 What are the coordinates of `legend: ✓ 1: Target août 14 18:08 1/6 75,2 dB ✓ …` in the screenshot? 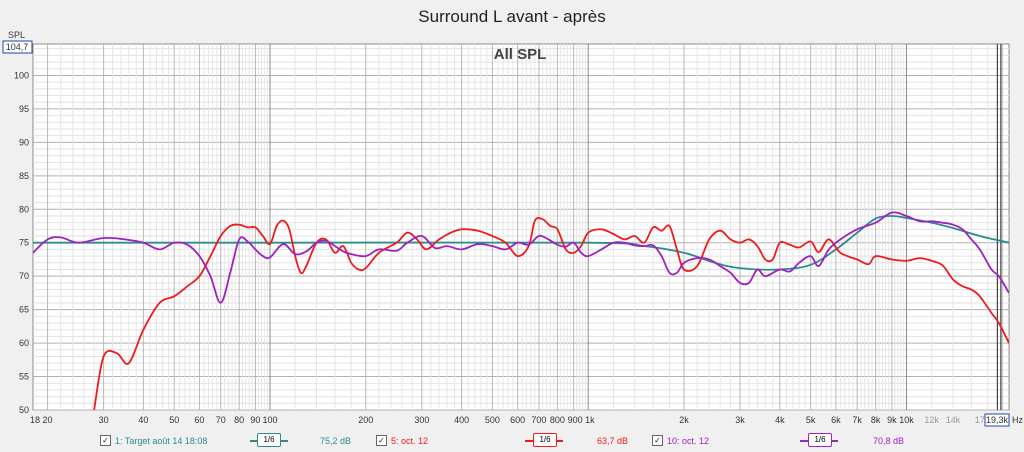 It's located at (512, 442).